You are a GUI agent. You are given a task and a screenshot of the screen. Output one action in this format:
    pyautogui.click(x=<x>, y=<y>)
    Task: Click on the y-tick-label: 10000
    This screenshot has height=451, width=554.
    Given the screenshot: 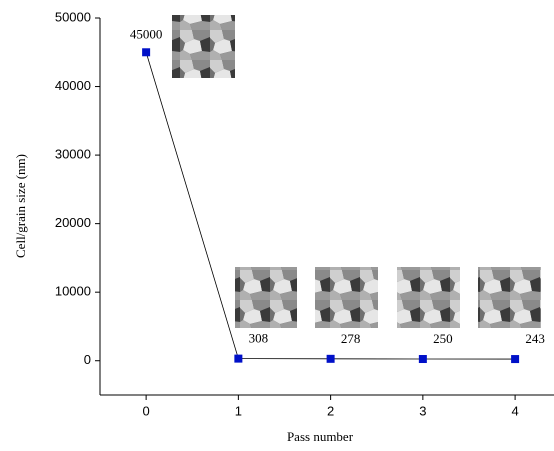 What is the action you would take?
    pyautogui.click(x=73, y=291)
    